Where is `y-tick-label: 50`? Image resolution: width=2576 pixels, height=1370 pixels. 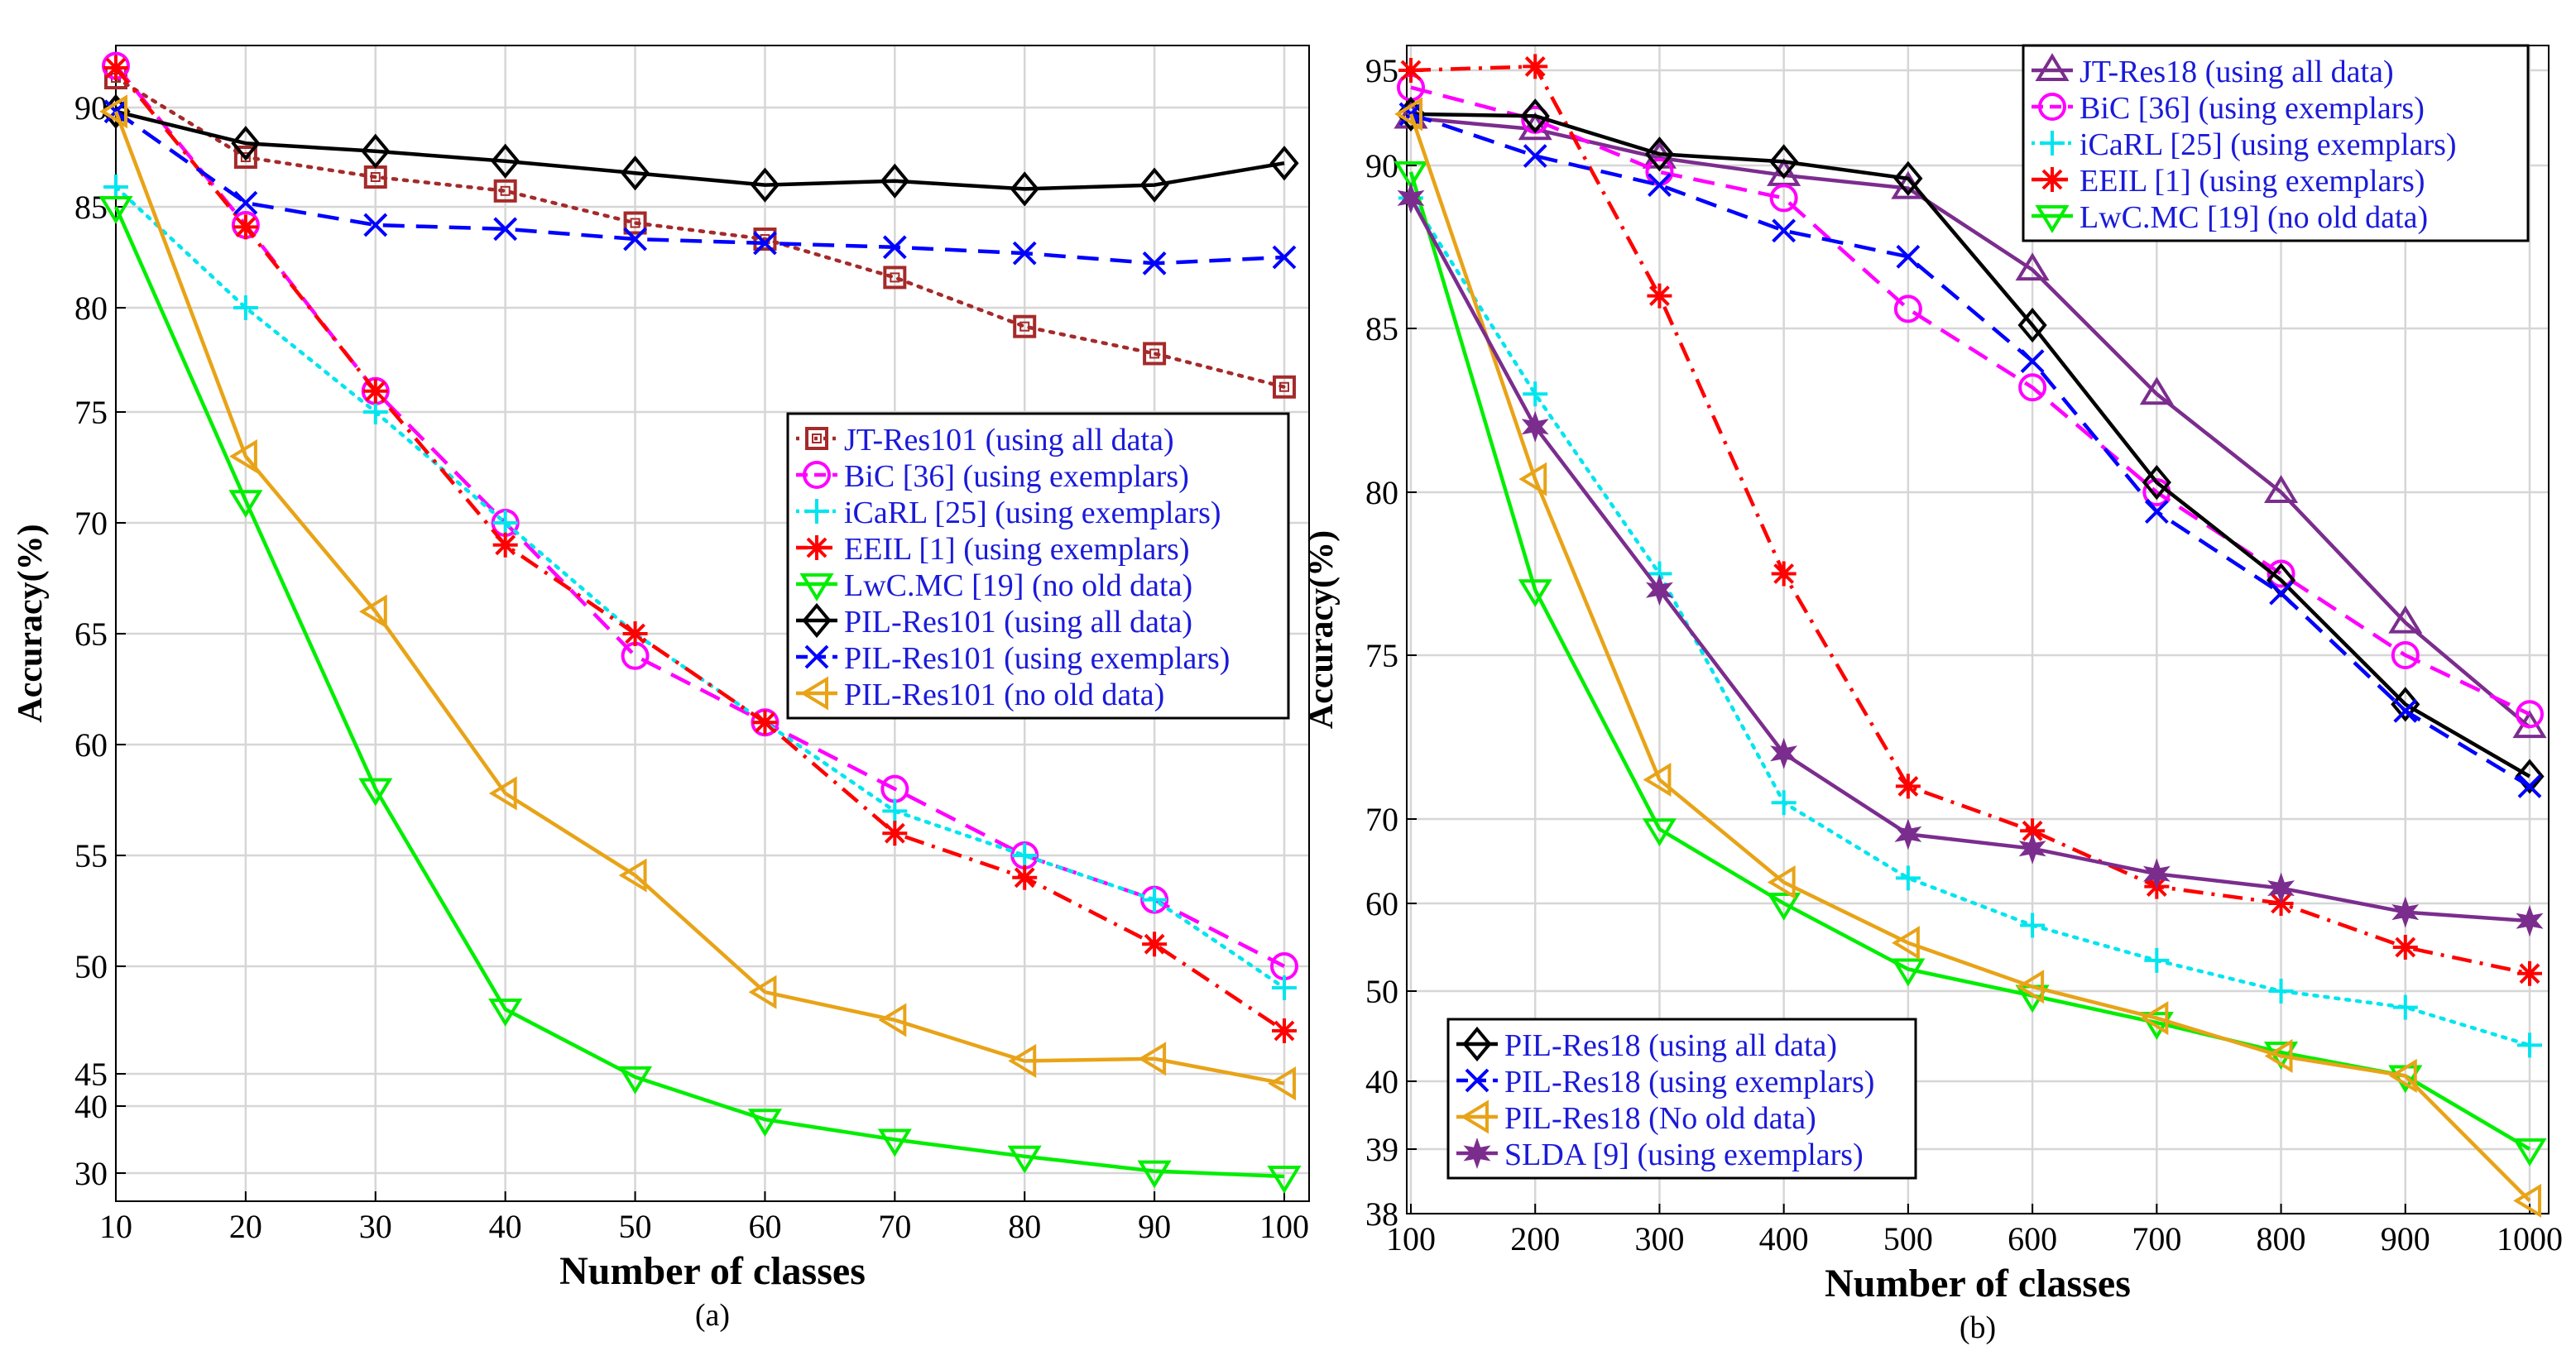 y-tick-label: 50 is located at coordinates (1382, 991).